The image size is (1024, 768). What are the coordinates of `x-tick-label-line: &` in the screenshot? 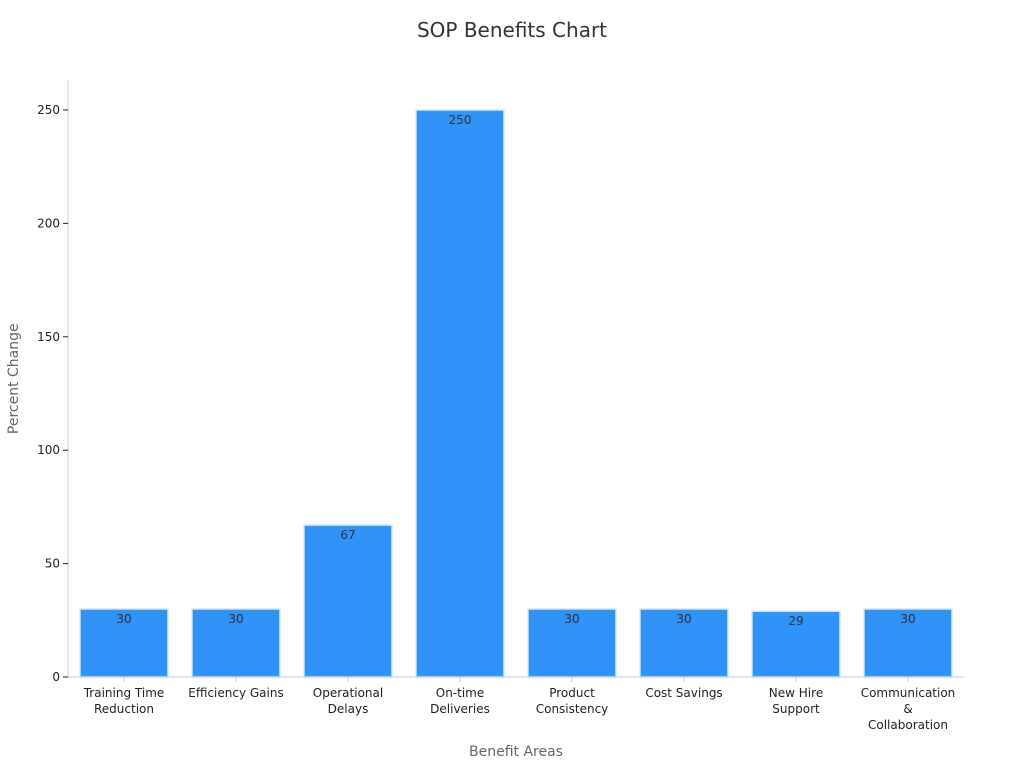 It's located at (907, 709).